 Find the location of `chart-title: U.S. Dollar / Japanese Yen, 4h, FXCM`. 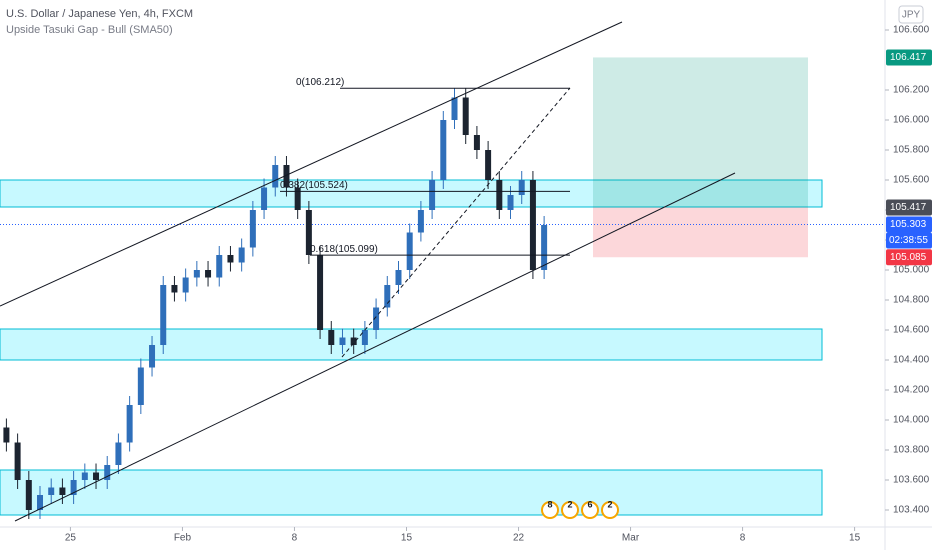

chart-title: U.S. Dollar / Japanese Yen, 4h, FXCM is located at coordinates (99, 14).